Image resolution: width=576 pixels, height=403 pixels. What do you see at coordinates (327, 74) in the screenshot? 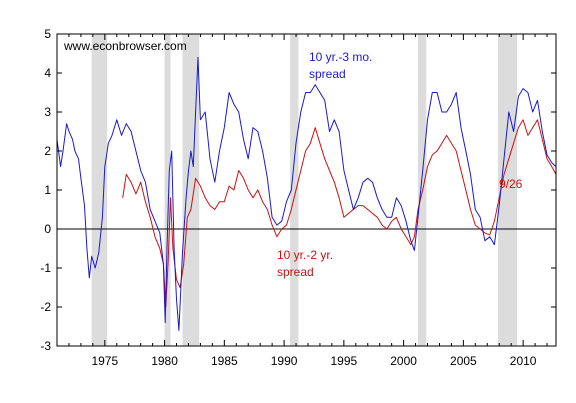
I see `annotation-ten-three-month-line2: spread` at bounding box center [327, 74].